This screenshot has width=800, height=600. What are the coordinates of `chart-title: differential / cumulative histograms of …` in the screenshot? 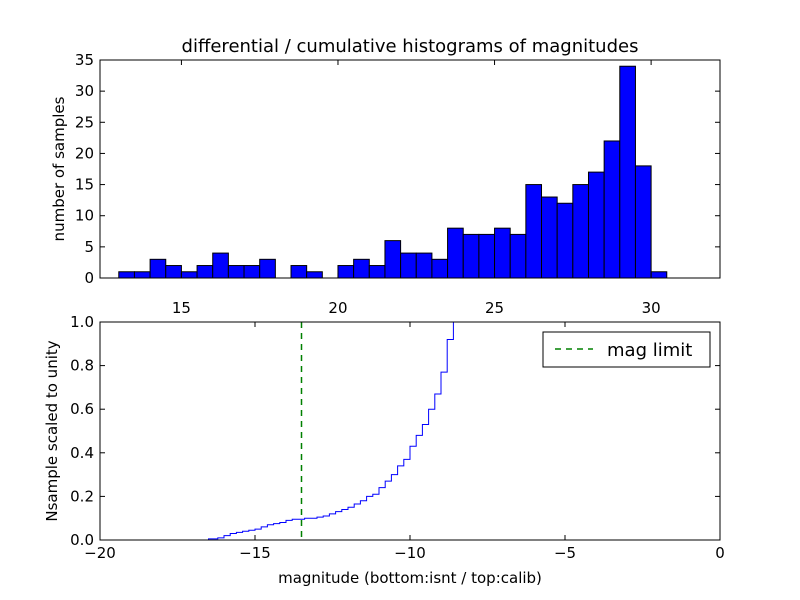 It's located at (410, 46).